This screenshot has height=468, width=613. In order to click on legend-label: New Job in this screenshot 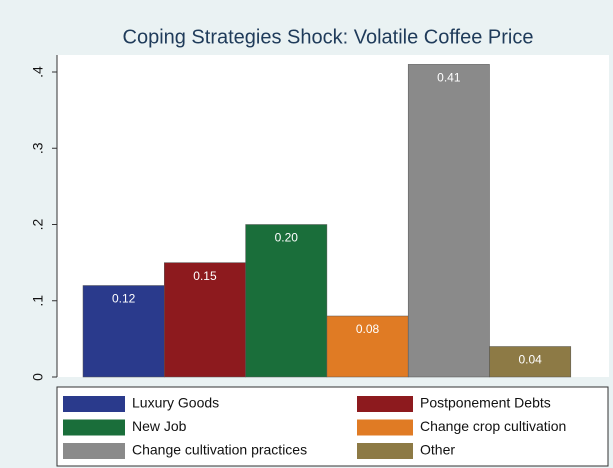, I will do `click(159, 426)`.